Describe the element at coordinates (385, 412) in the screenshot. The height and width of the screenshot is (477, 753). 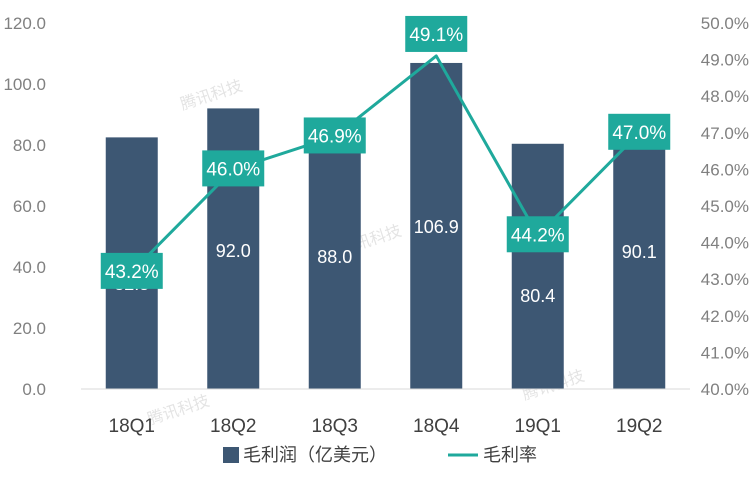
I see `x-axis: 18Q1 18Q2 18Q3 18Q4 19Q1 19Q2` at that location.